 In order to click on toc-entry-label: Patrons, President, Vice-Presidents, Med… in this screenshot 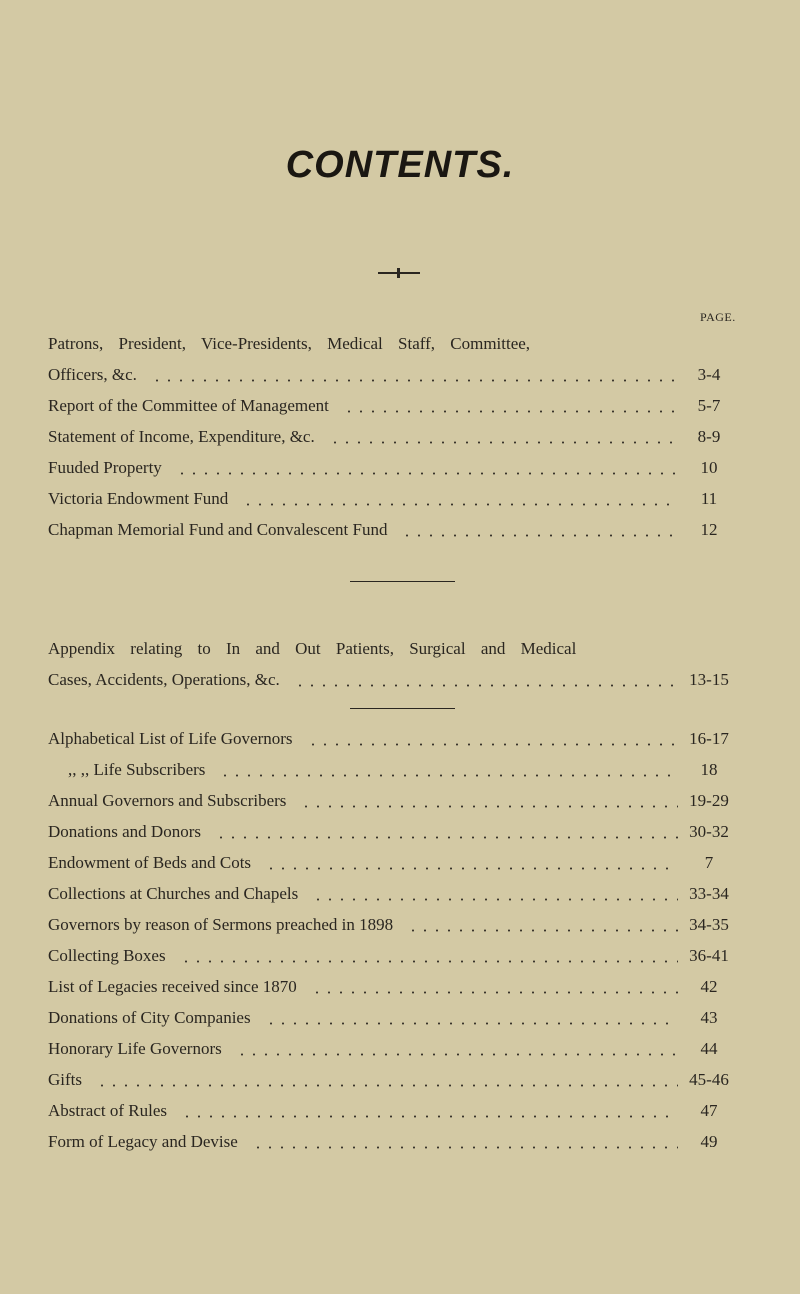, I will do `click(289, 343)`.